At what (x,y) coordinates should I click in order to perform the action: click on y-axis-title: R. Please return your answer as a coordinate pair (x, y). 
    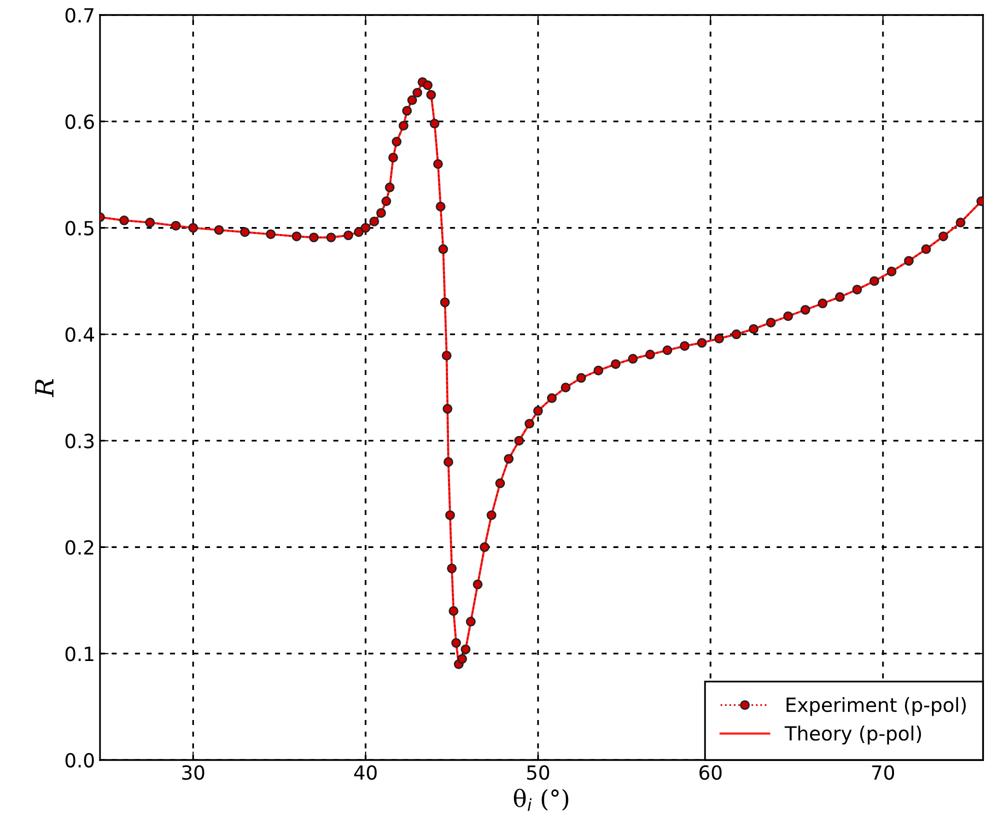
    Looking at the image, I should click on (44, 388).